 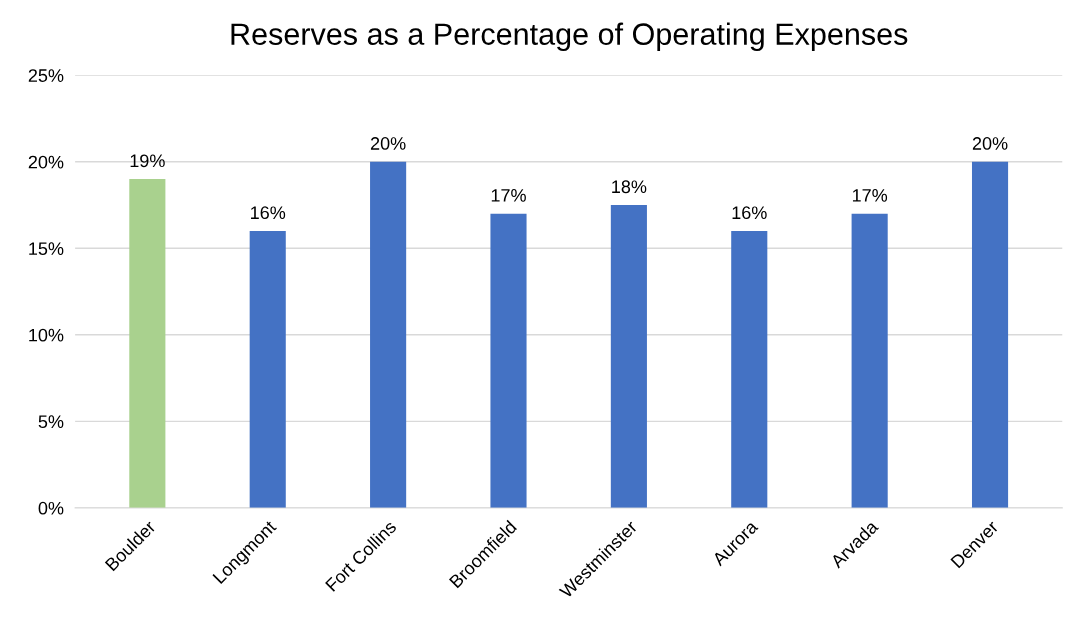 What do you see at coordinates (51, 422) in the screenshot?
I see `y-tick-label: 5%` at bounding box center [51, 422].